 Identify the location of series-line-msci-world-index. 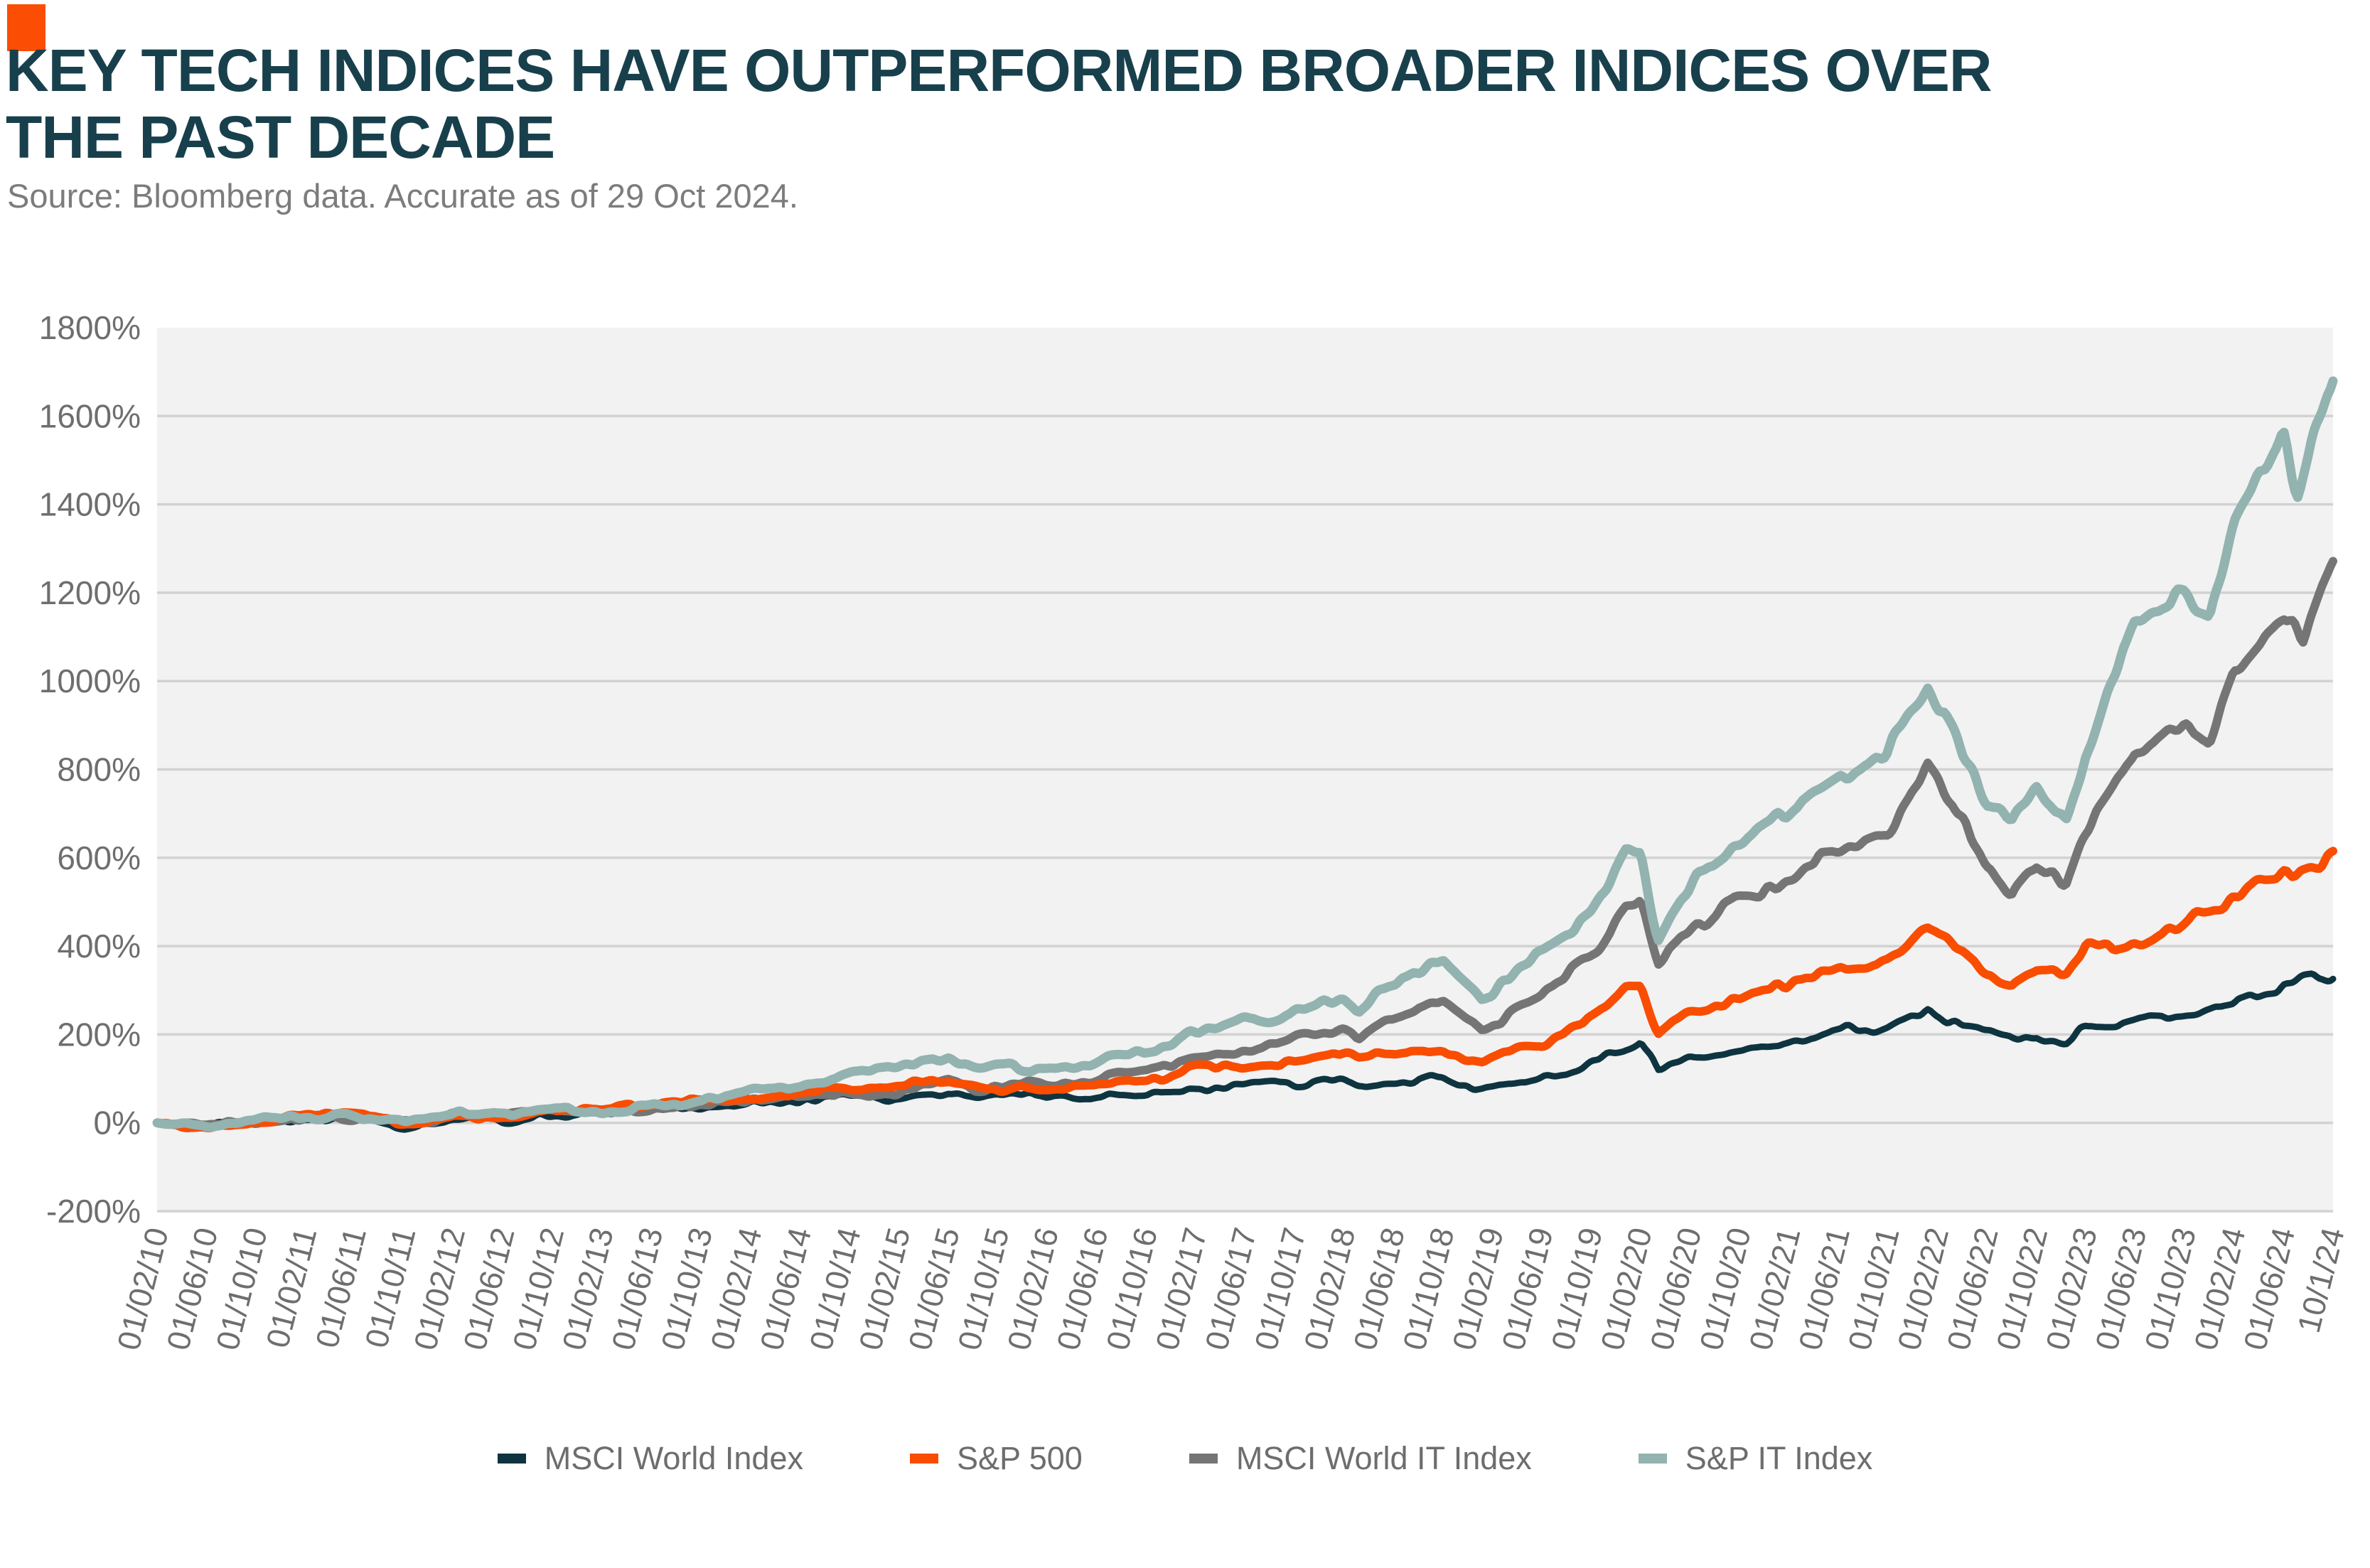
(1245, 1051).